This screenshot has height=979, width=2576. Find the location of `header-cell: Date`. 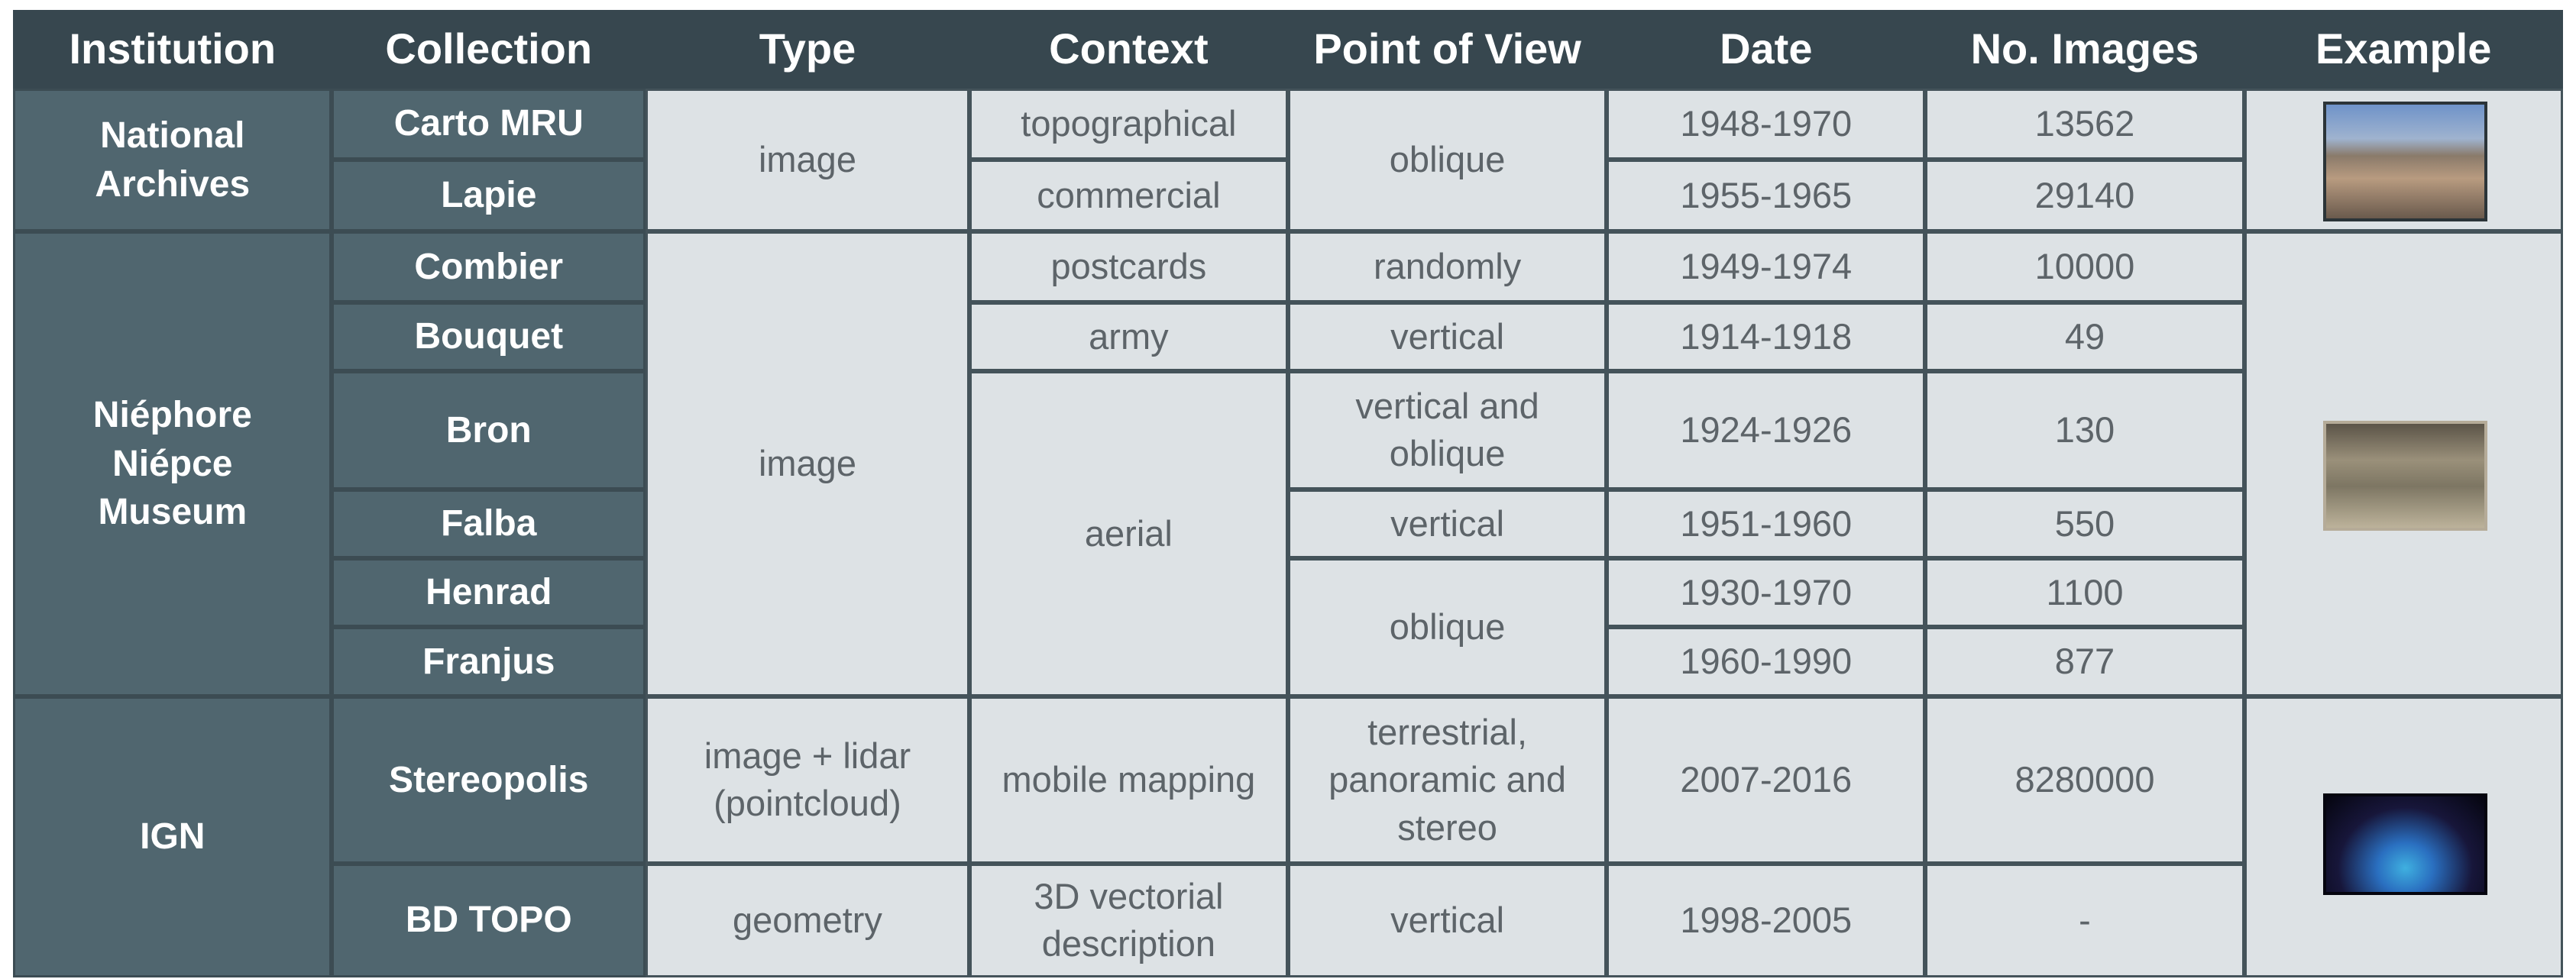

header-cell: Date is located at coordinates (1766, 49).